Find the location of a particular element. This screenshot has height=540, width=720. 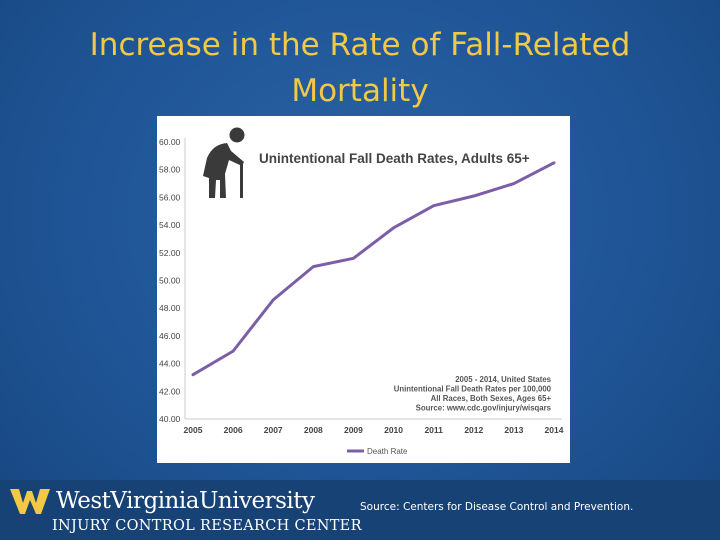

y-tick-label: 58.00 is located at coordinates (170, 170).